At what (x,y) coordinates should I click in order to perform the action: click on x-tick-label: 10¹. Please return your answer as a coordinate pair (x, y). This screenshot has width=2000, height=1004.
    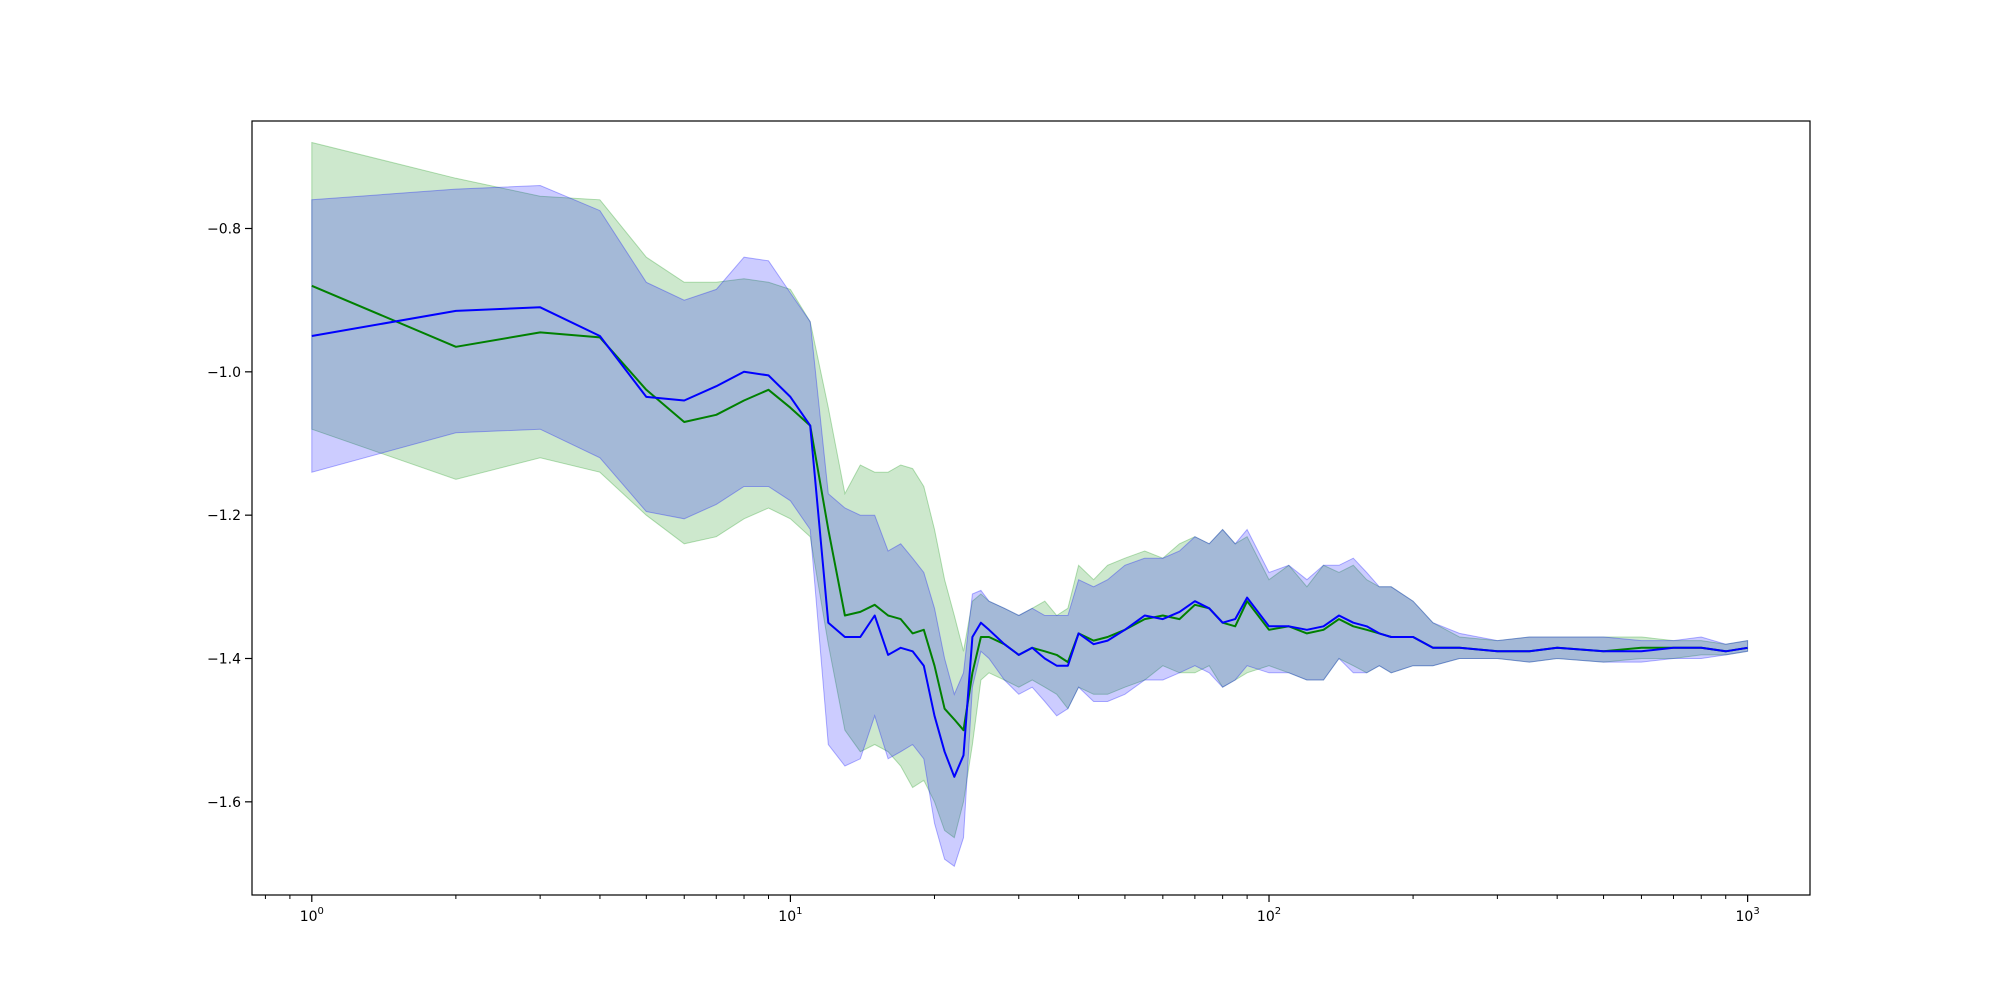
    Looking at the image, I should click on (790, 915).